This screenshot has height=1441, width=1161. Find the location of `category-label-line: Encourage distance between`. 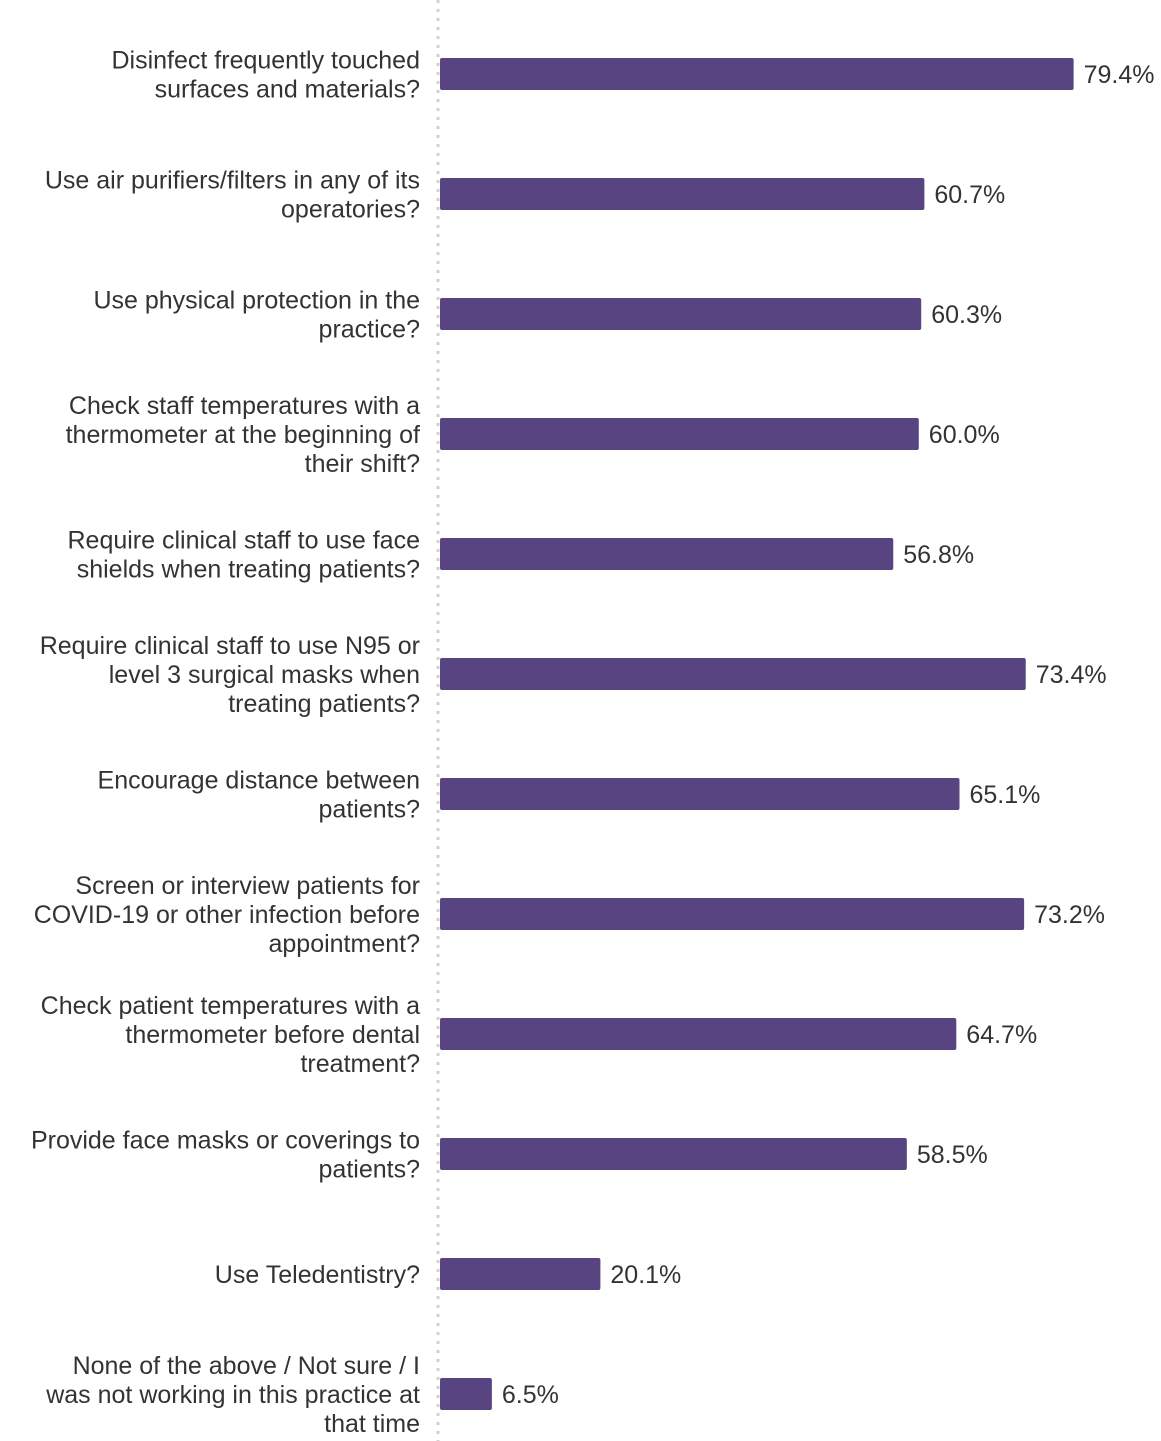

category-label-line: Encourage distance between is located at coordinates (259, 781).